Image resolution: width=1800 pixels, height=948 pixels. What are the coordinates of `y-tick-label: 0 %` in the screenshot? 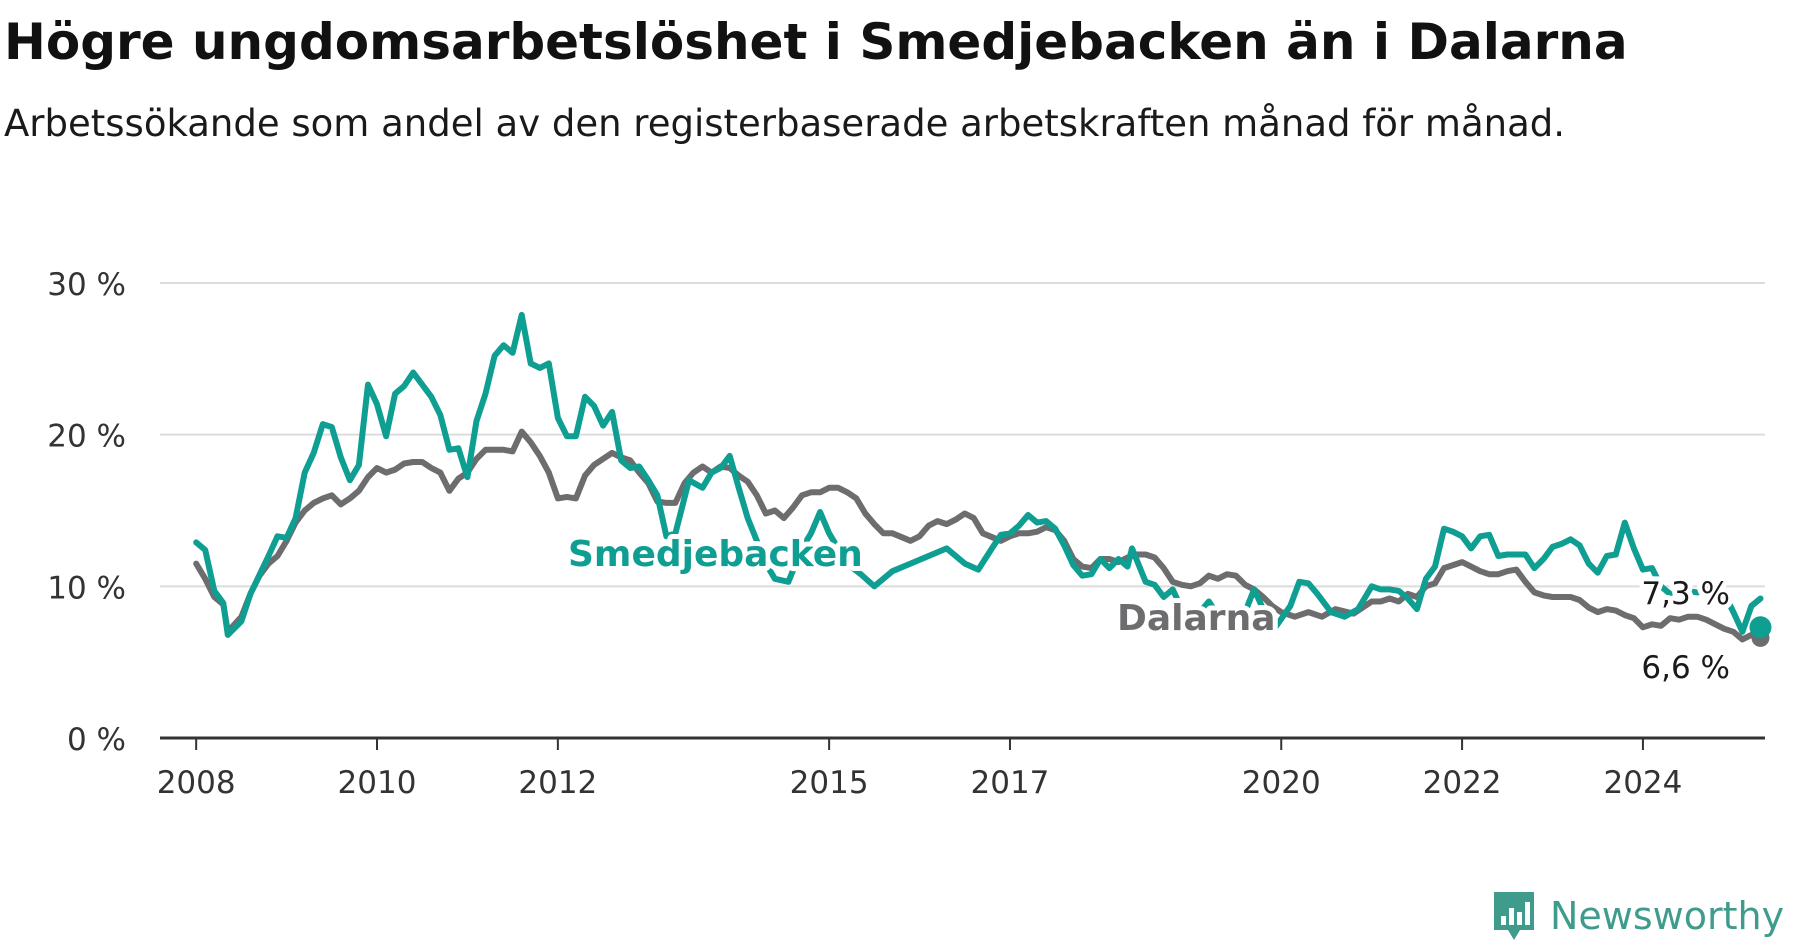 It's located at (96, 740).